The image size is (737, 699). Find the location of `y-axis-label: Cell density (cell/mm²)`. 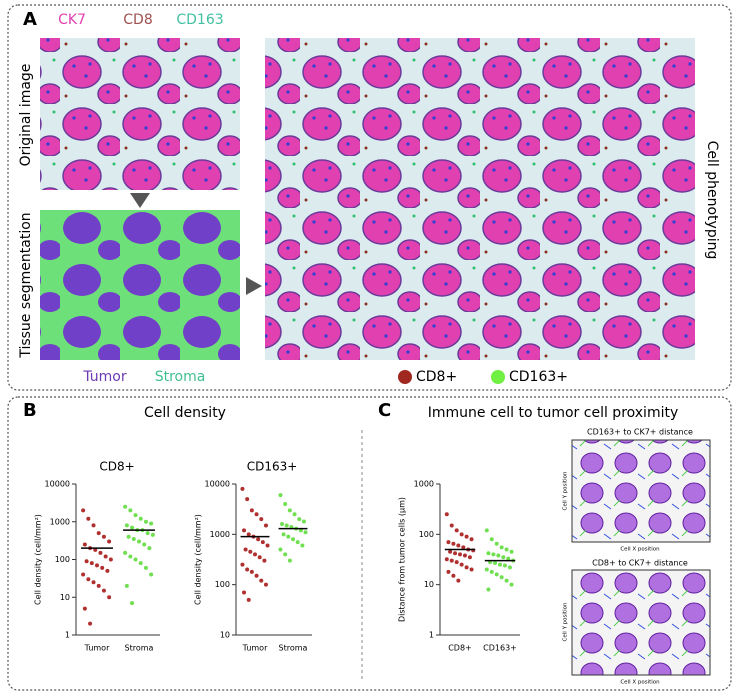

y-axis-label: Cell density (cell/mm²) is located at coordinates (198, 559).